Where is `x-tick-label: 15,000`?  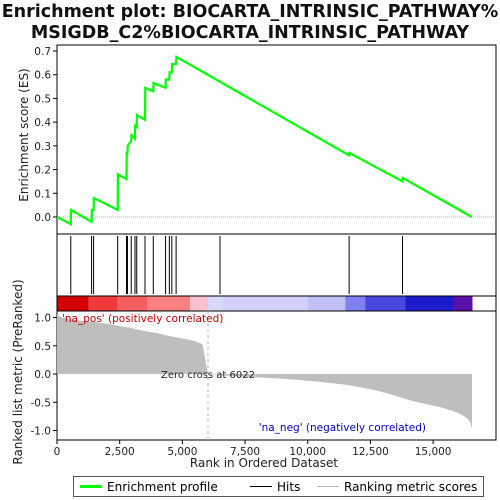 x-tick-label: 15,000 is located at coordinates (433, 452).